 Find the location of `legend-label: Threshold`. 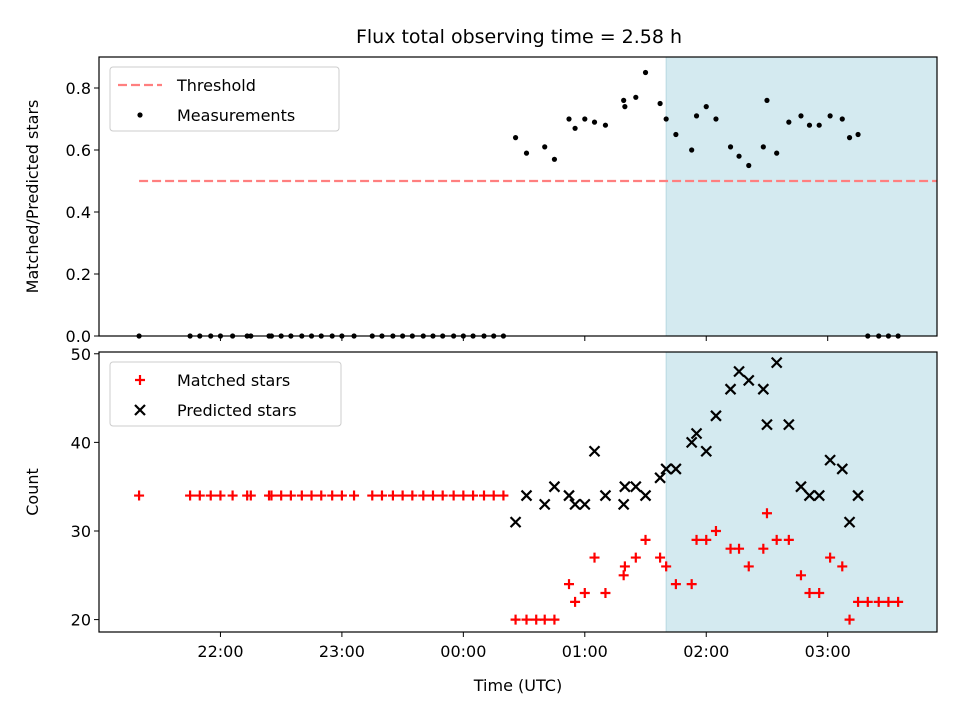

legend-label: Threshold is located at coordinates (216, 85).